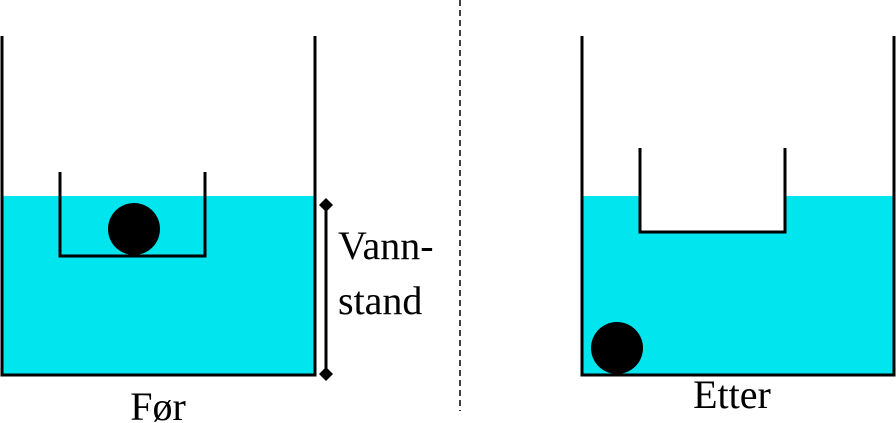 The height and width of the screenshot is (423, 896). Describe the element at coordinates (386, 245) in the screenshot. I see `water-level-label-line1: Vann-` at that location.